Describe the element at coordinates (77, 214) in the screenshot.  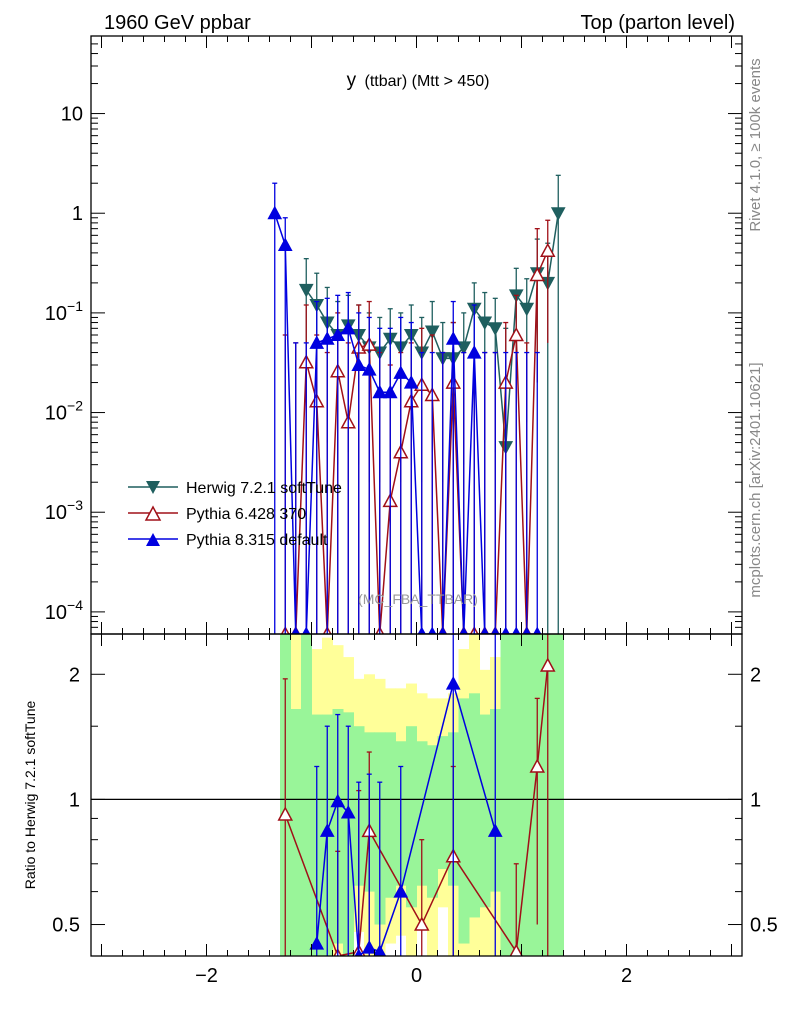
I see `y-tick-label: 1` at that location.